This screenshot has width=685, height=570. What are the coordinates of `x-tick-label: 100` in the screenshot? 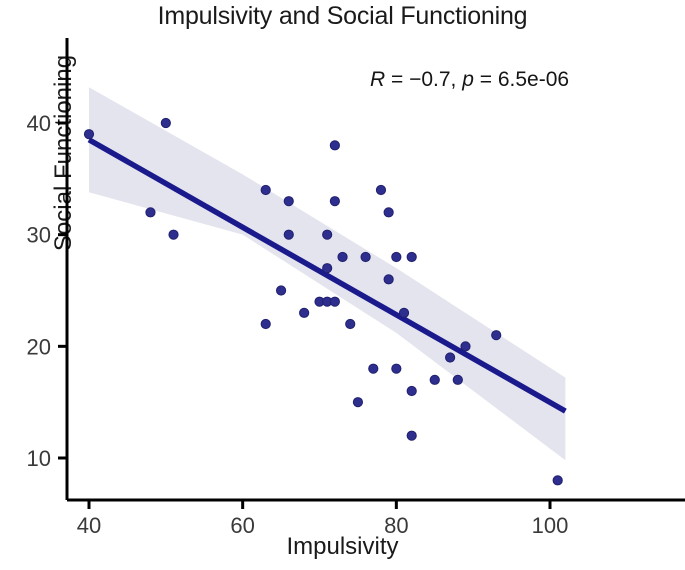 It's located at (550, 525).